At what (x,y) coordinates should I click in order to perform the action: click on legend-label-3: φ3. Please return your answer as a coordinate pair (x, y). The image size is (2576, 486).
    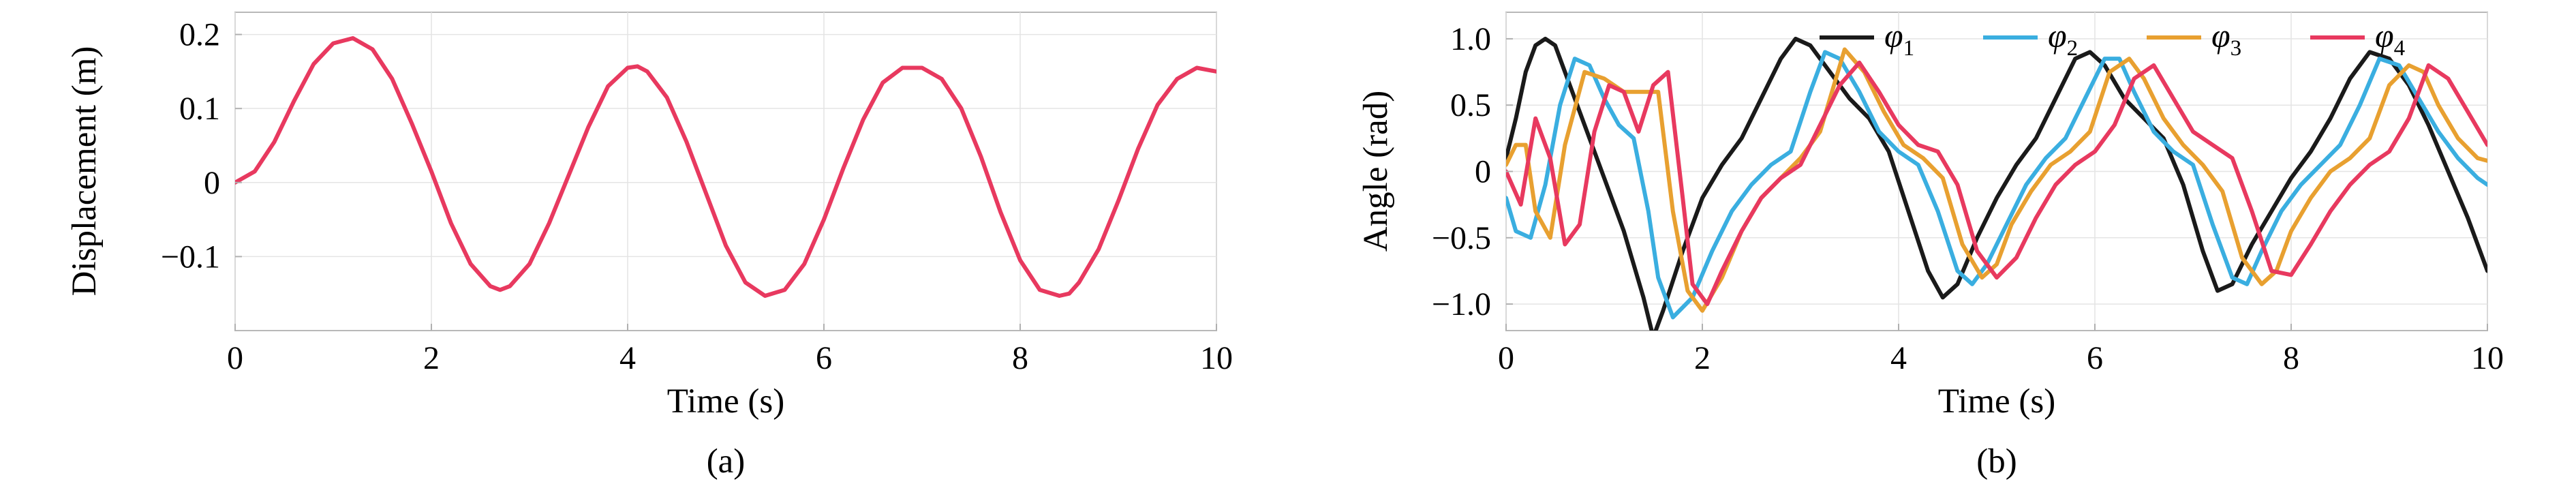
    Looking at the image, I should click on (2226, 38).